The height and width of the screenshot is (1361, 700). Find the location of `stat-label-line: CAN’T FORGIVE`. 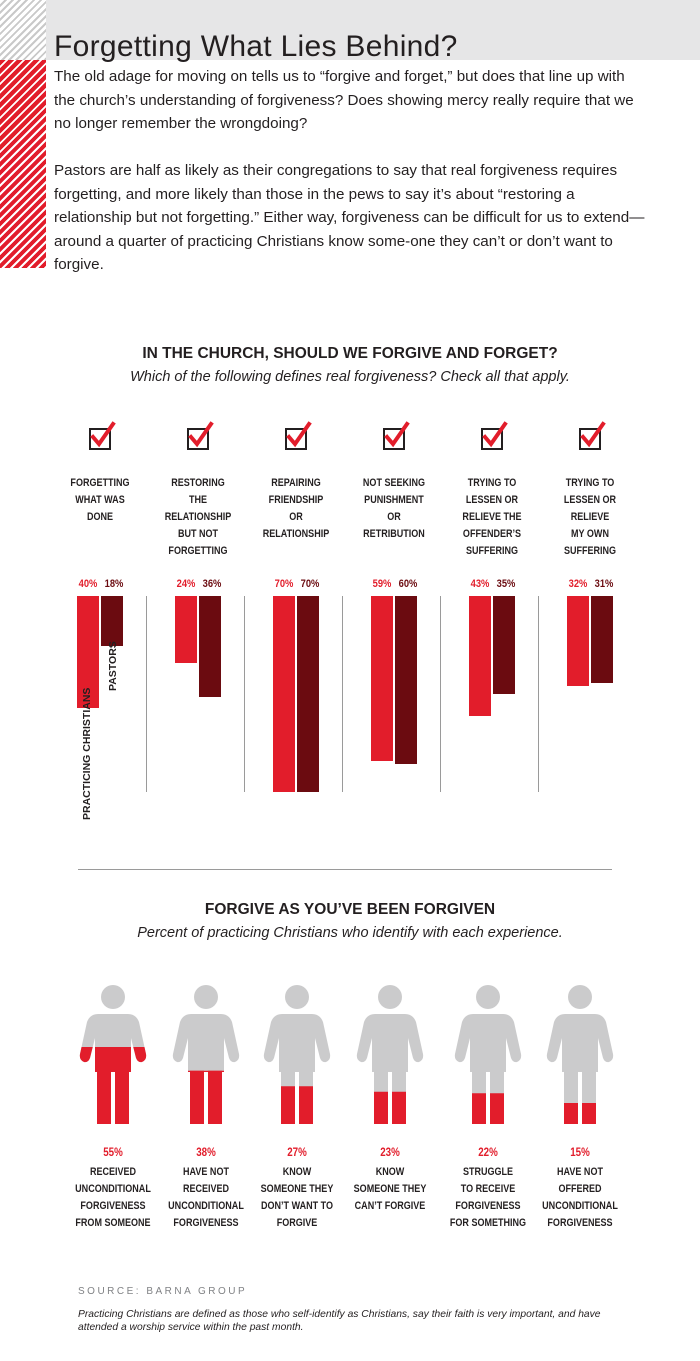

stat-label-line: CAN’T FORGIVE is located at coordinates (390, 1206).